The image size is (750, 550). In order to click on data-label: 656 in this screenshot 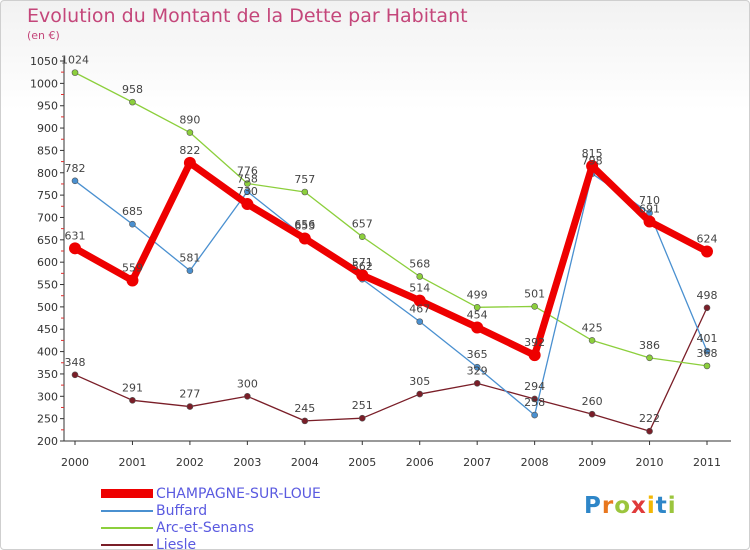, I will do `click(304, 224)`.